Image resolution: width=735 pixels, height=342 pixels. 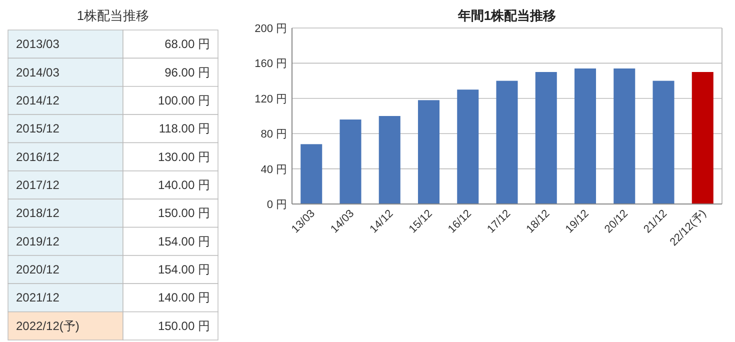 What do you see at coordinates (38, 44) in the screenshot?
I see `text: 2013/03` at bounding box center [38, 44].